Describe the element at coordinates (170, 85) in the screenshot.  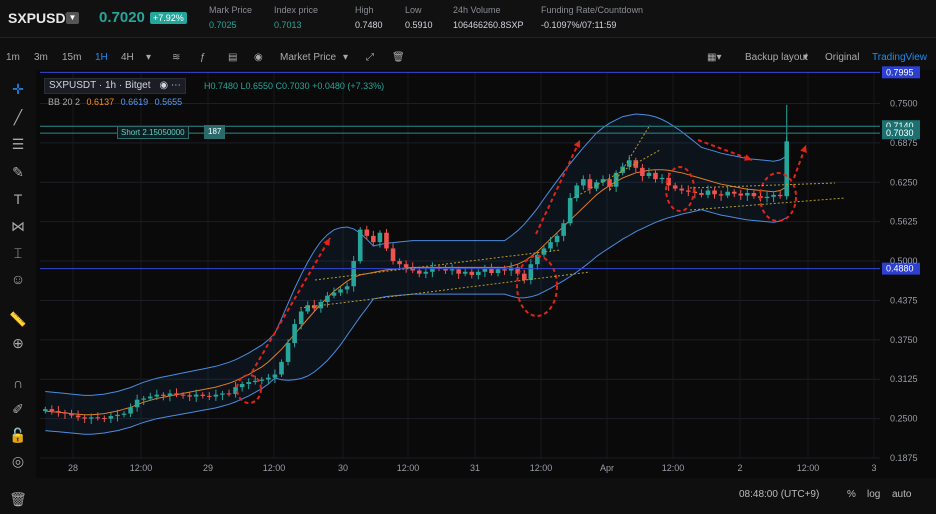
I see `eye-icon: ◉ ⋯` at that location.